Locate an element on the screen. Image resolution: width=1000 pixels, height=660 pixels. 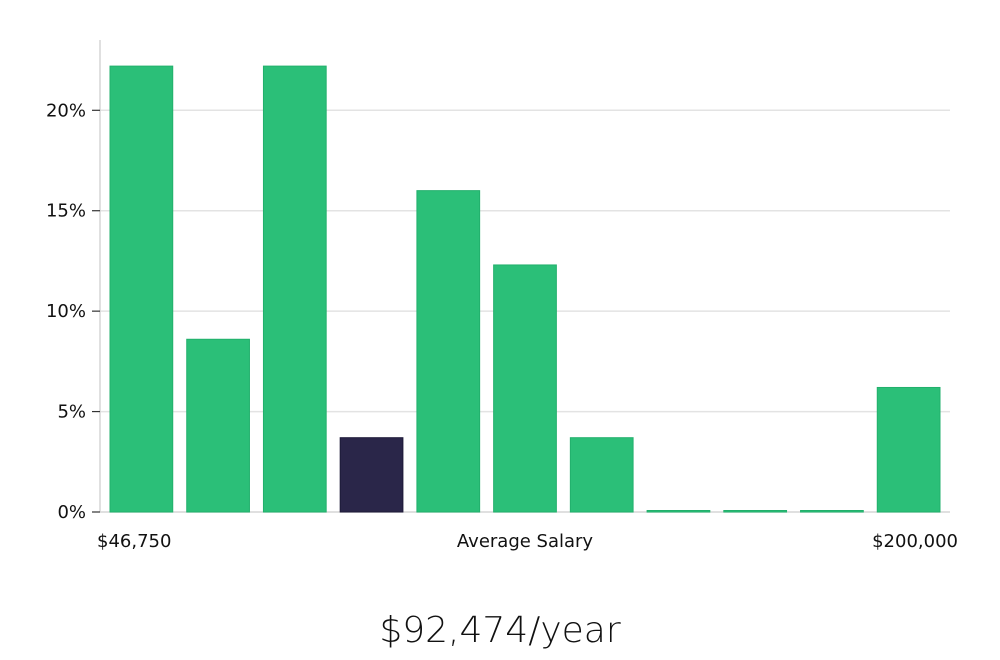
x-axis-end-label: $200,000 is located at coordinates (915, 541).